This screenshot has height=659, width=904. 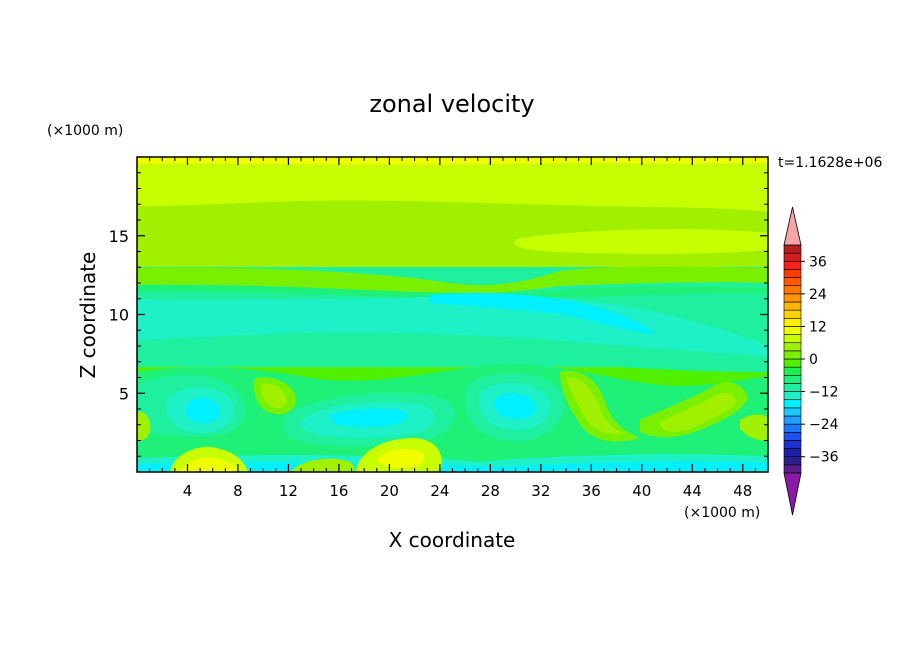 I want to click on field-low-pos-d, so click(x=698, y=412).